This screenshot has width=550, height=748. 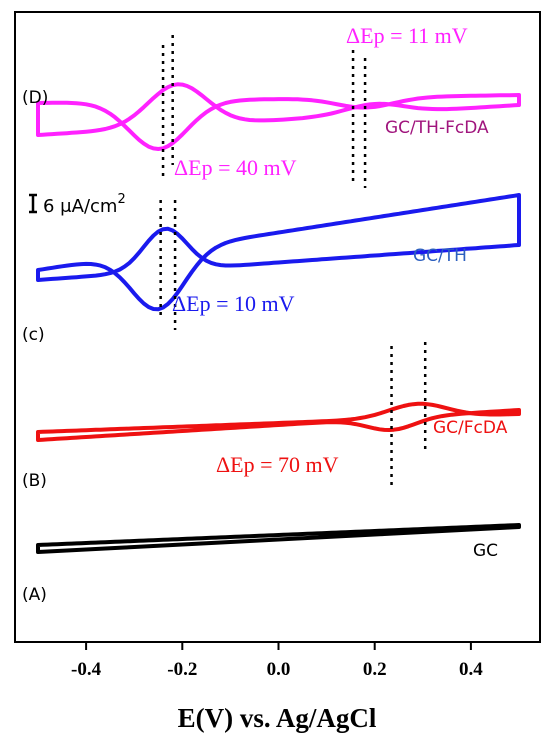 I want to click on series-label-gc: GC, so click(x=485, y=551).